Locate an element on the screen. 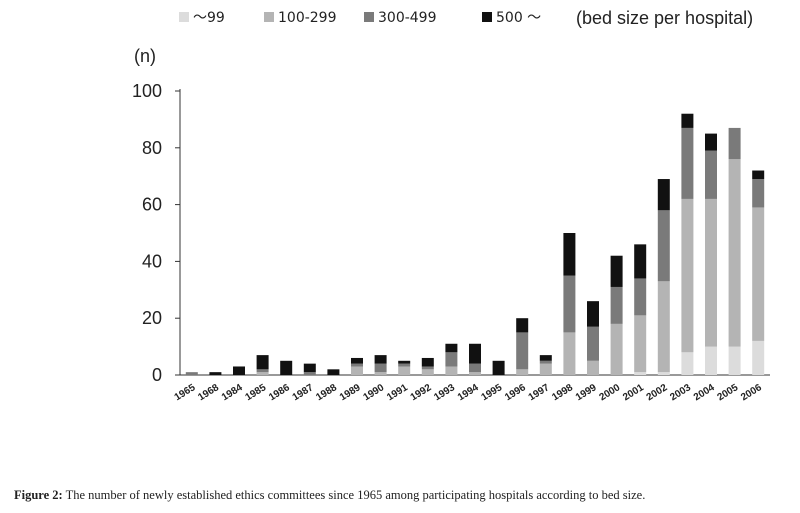  x-tick-label: 2005 is located at coordinates (727, 392).